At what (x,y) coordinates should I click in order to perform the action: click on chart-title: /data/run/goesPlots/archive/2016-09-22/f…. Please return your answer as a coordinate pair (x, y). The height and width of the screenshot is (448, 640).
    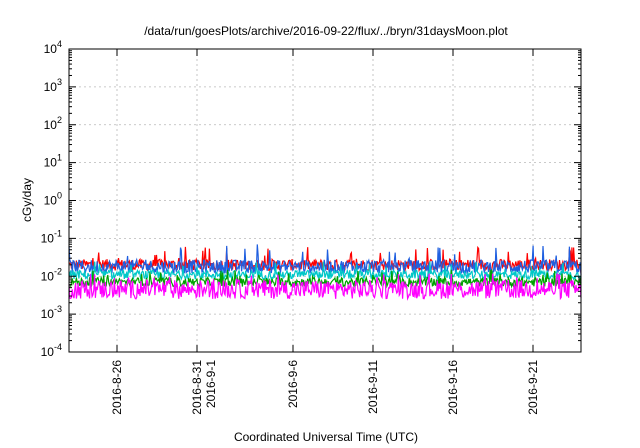
    Looking at the image, I should click on (326, 31).